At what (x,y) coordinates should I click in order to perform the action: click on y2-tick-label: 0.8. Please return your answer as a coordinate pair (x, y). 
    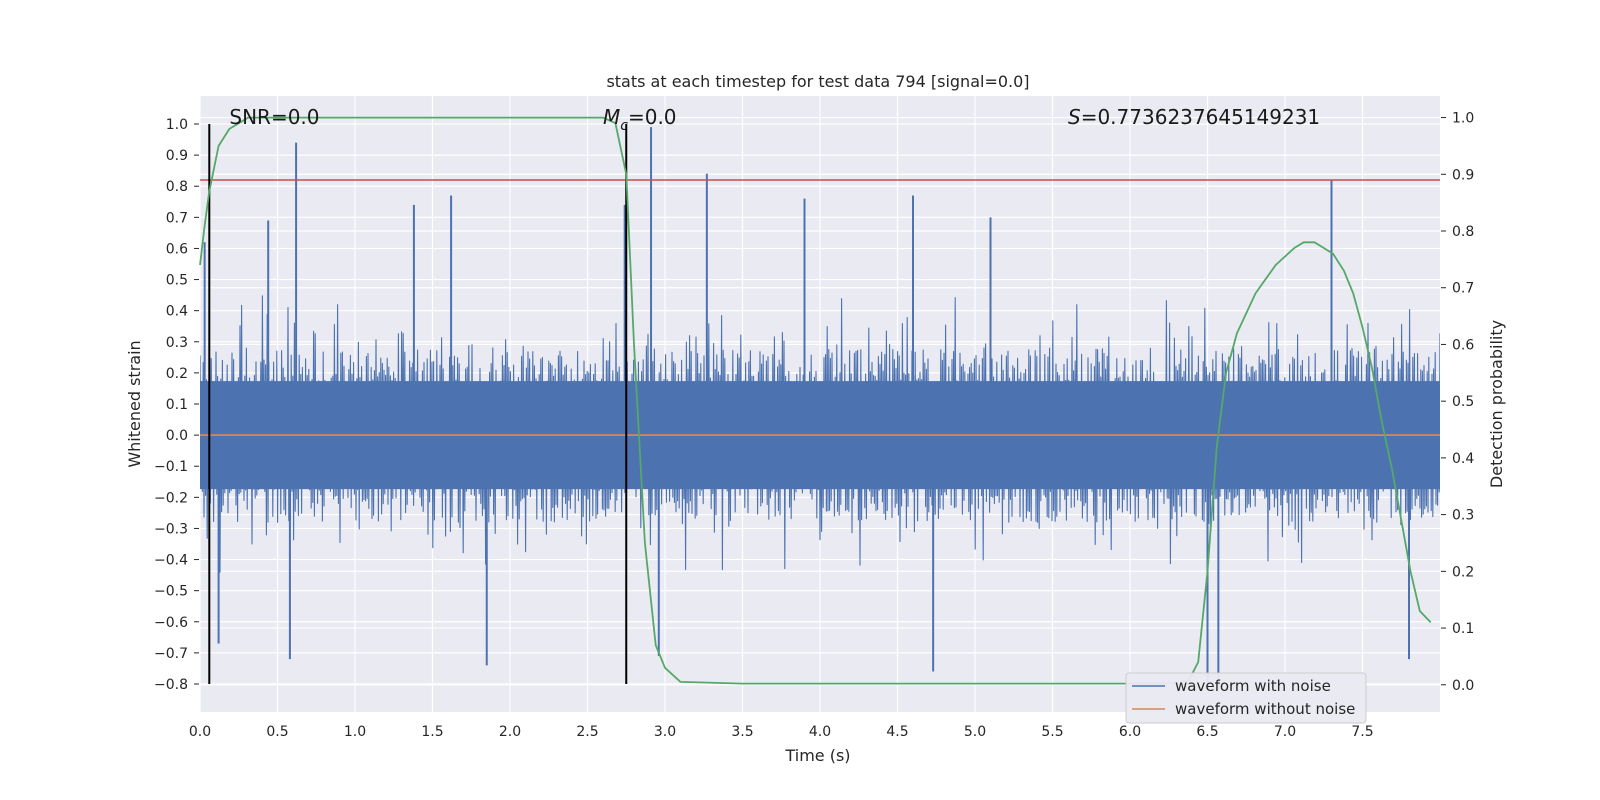
    Looking at the image, I should click on (1463, 232).